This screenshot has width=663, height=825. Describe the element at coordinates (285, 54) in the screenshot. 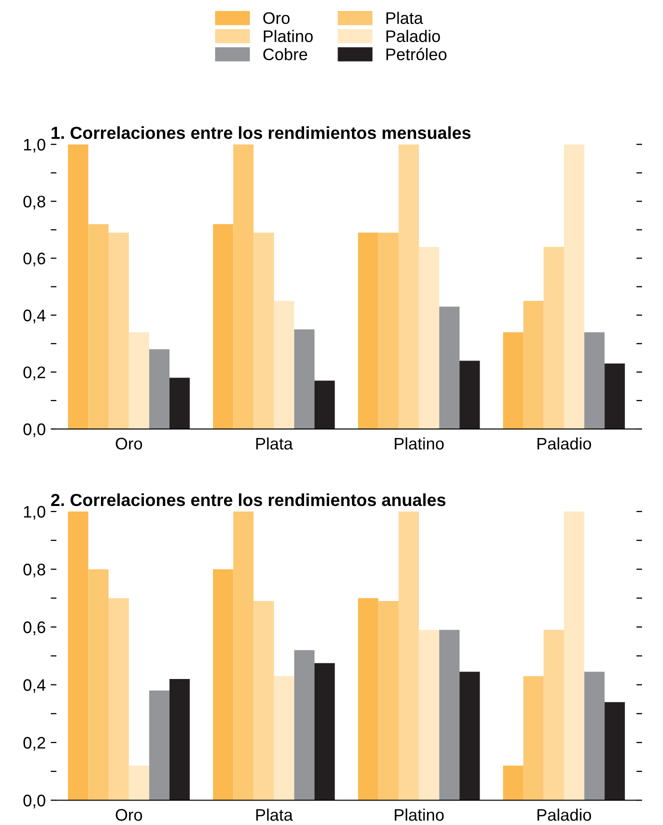

I see `legend-label: Cobre` at that location.